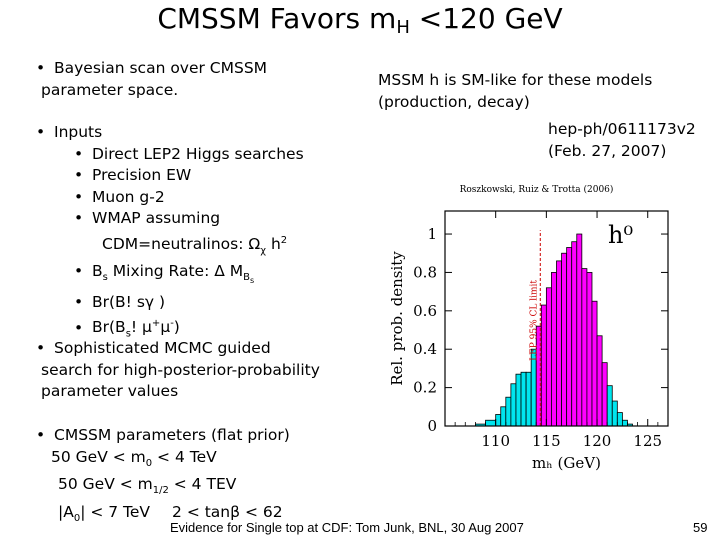  What do you see at coordinates (147, 486) in the screenshot?
I see `param-m12: 50 GeV < m1/2 < 4 TEV` at bounding box center [147, 486].